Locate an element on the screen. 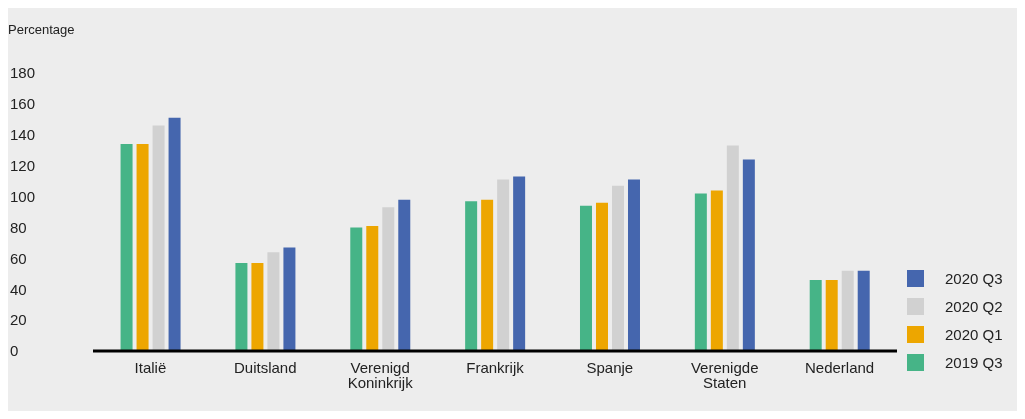  y-tick-label: 60 is located at coordinates (18, 258).